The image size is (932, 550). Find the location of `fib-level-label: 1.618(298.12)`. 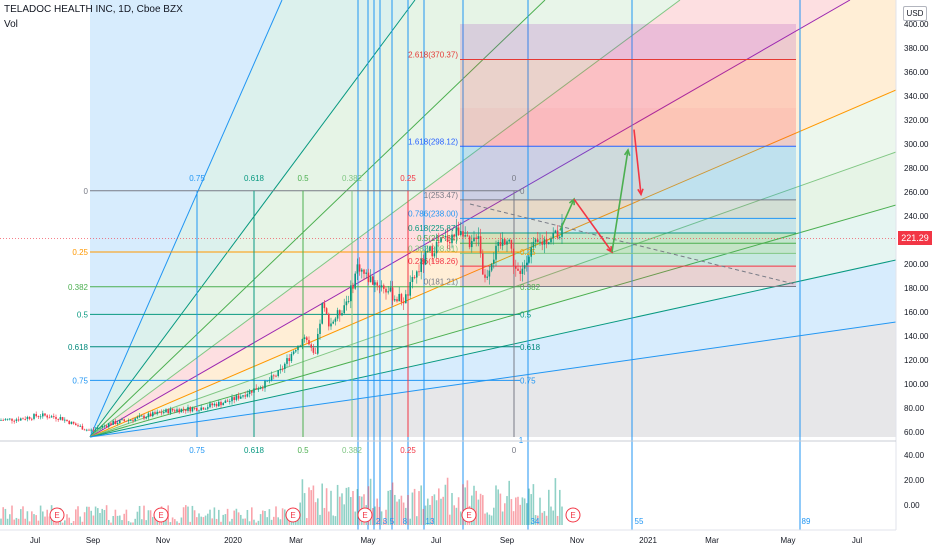

fib-level-label: 1.618(298.12) is located at coordinates (433, 141).